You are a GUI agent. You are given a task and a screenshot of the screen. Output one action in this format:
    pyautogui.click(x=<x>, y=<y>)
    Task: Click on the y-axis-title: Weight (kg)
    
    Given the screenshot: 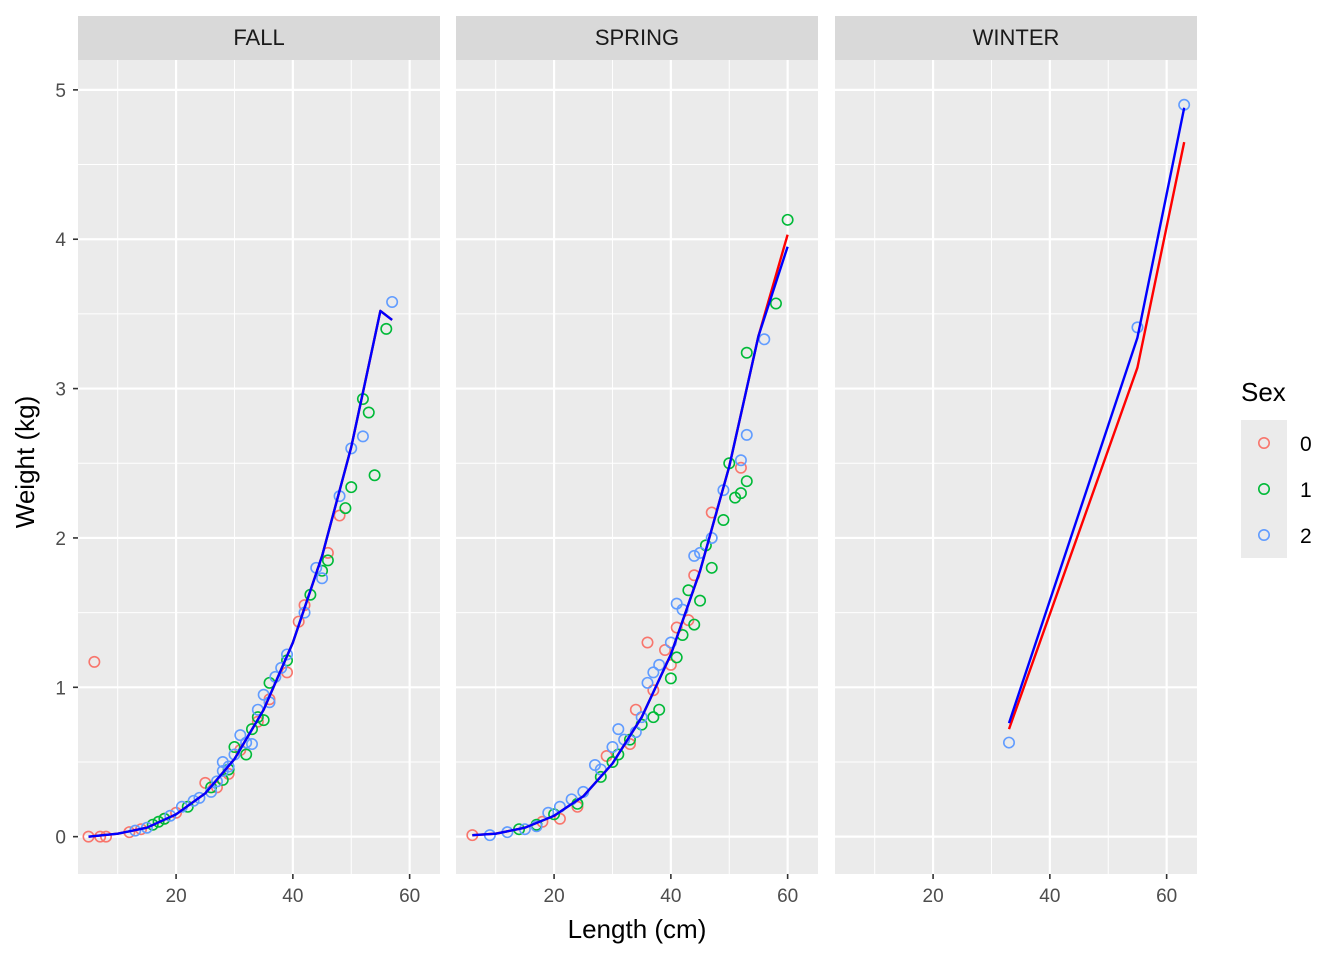 What is the action you would take?
    pyautogui.click(x=25, y=462)
    